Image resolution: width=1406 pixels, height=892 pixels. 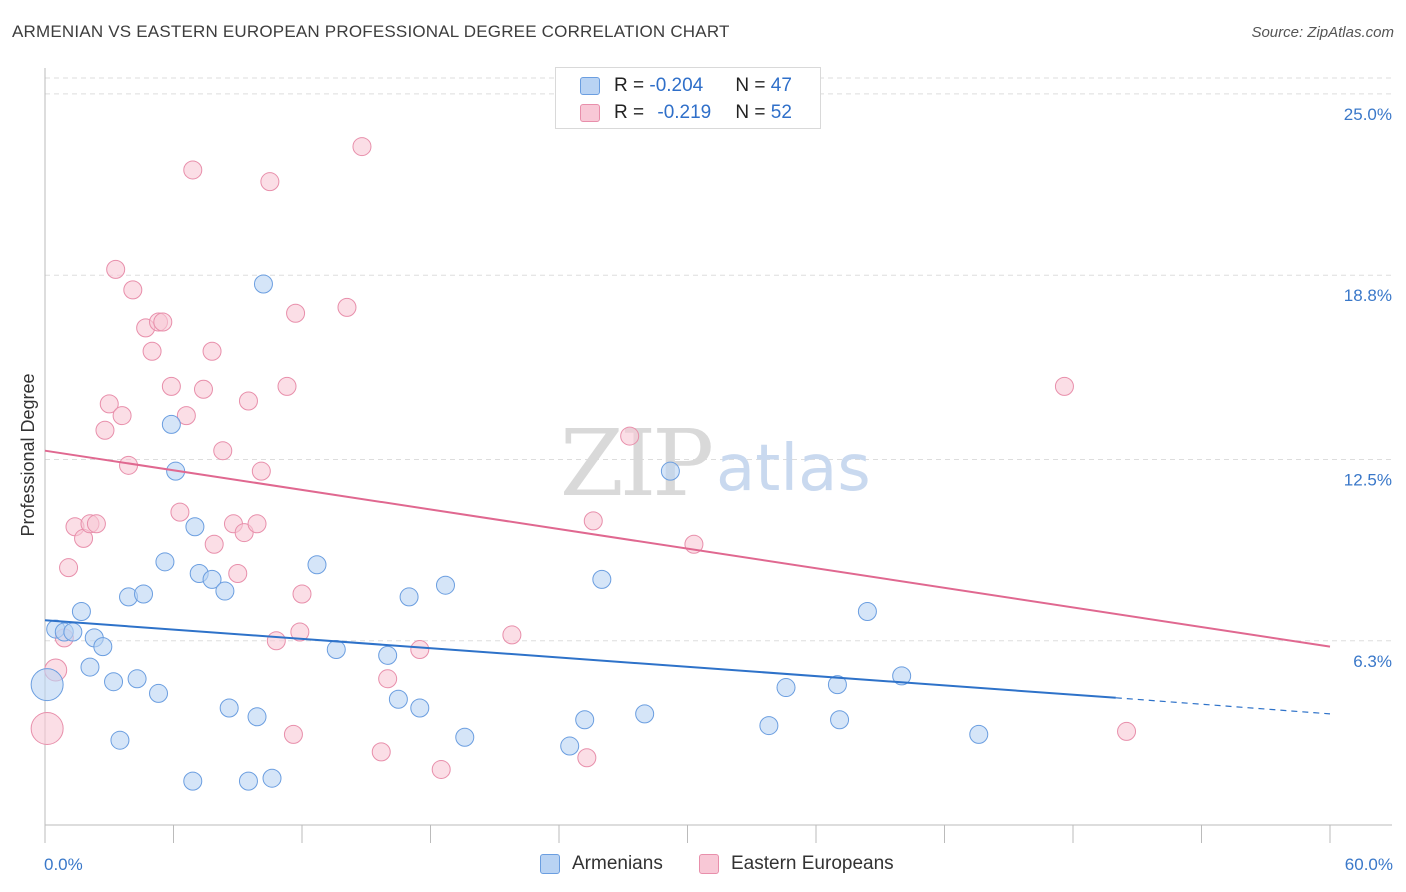 What do you see at coordinates (1223, 706) in the screenshot?
I see `armenian-trend-extension` at bounding box center [1223, 706].